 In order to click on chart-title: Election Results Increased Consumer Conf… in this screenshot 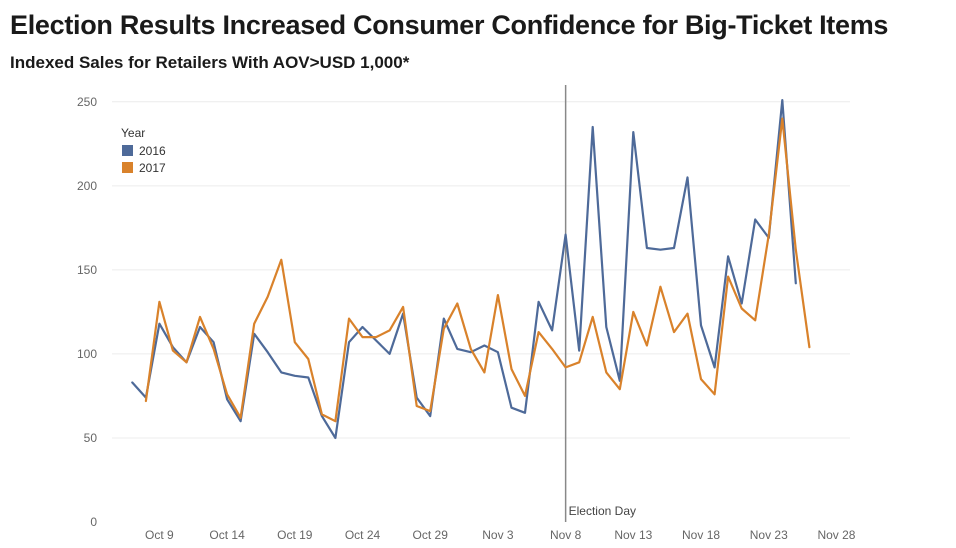, I will do `click(449, 25)`.